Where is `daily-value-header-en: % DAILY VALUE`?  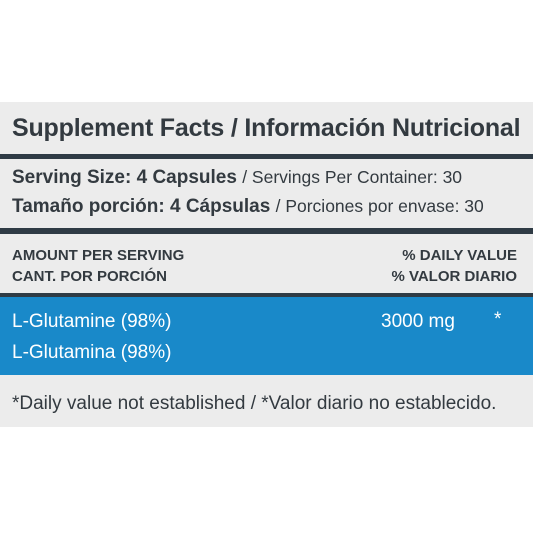
daily-value-header-en: % DAILY VALUE is located at coordinates (459, 255).